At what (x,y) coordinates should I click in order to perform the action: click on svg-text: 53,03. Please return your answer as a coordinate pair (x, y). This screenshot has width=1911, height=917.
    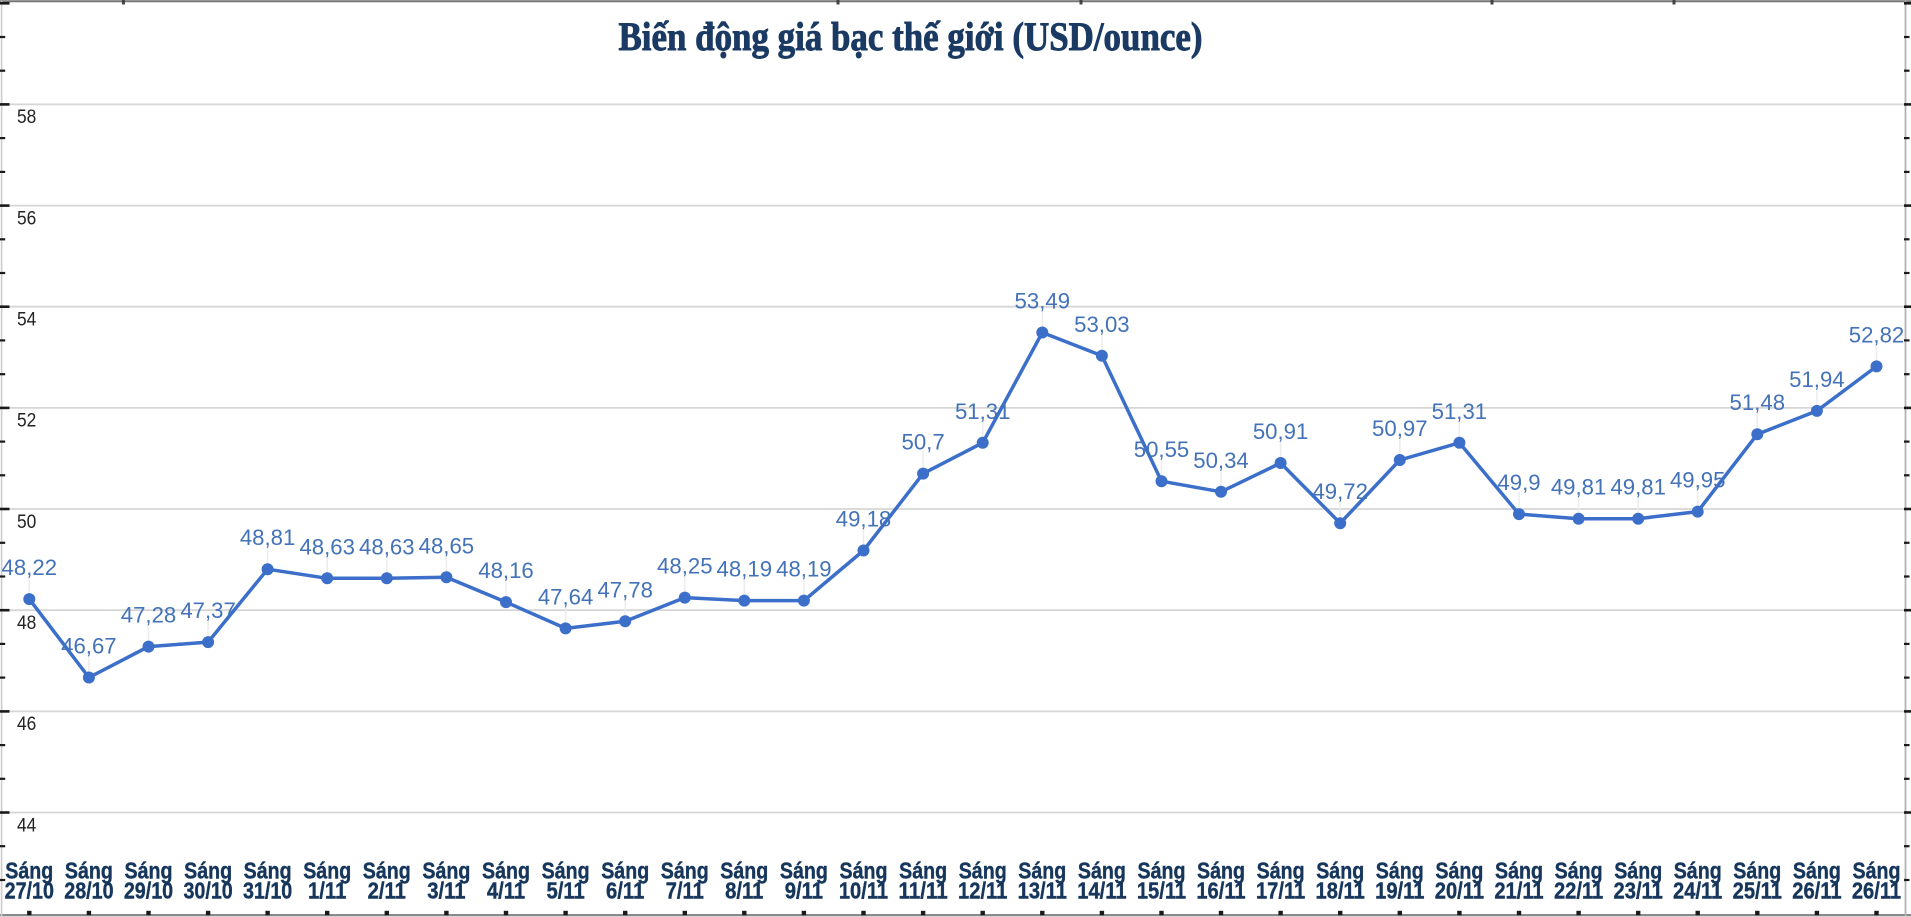
    Looking at the image, I should click on (1102, 324).